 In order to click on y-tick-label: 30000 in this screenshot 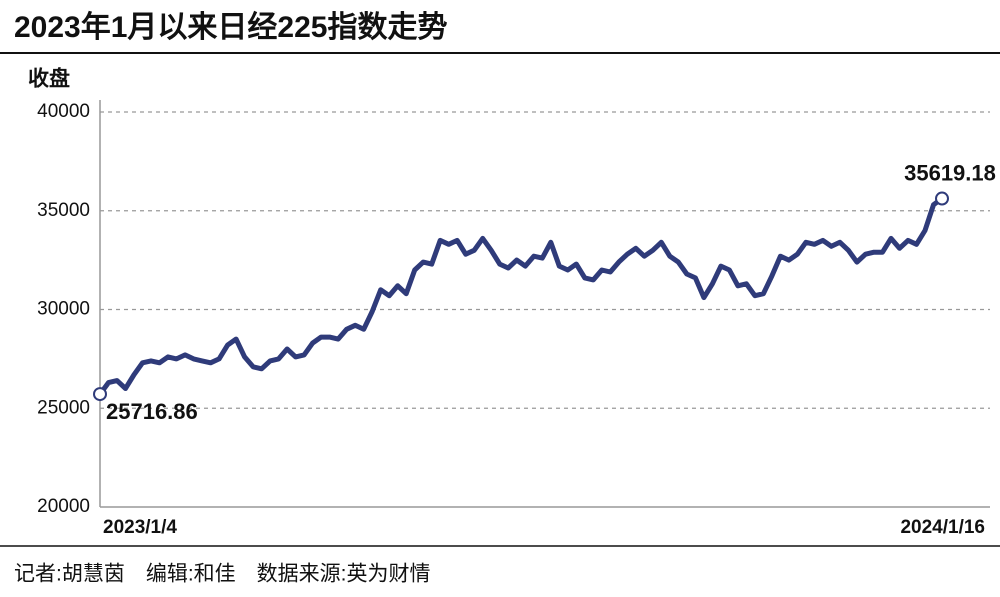, I will do `click(63, 309)`.